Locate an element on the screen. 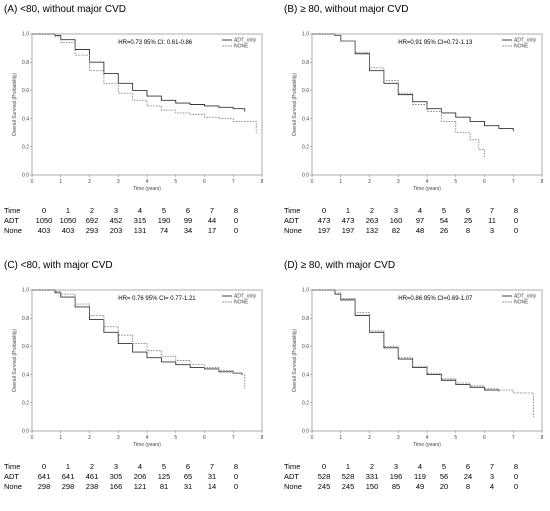  risk-cell: 49 is located at coordinates (420, 486).